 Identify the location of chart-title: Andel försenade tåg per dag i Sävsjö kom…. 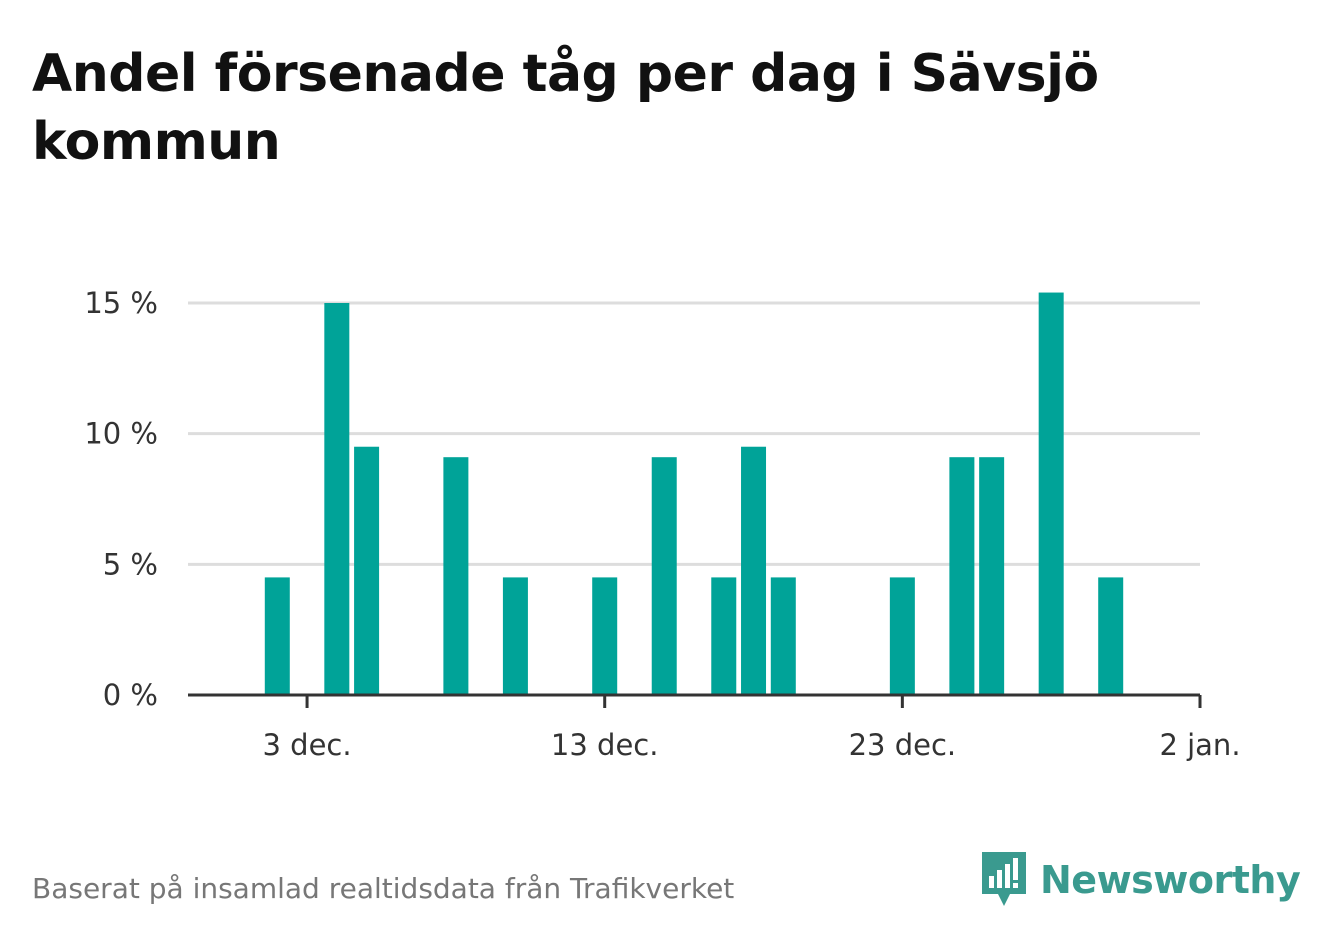
(565, 108).